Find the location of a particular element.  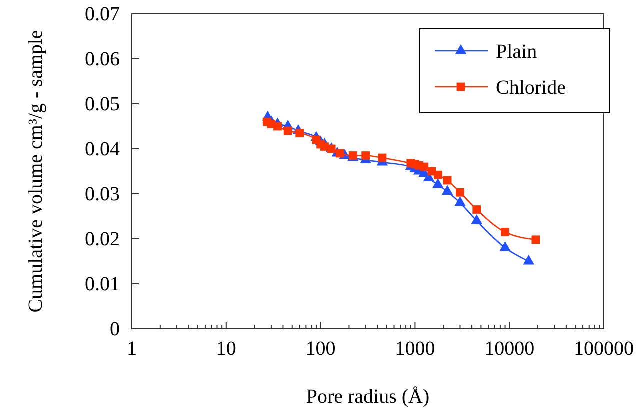

y-tick-label: 0.07 is located at coordinates (102, 14).